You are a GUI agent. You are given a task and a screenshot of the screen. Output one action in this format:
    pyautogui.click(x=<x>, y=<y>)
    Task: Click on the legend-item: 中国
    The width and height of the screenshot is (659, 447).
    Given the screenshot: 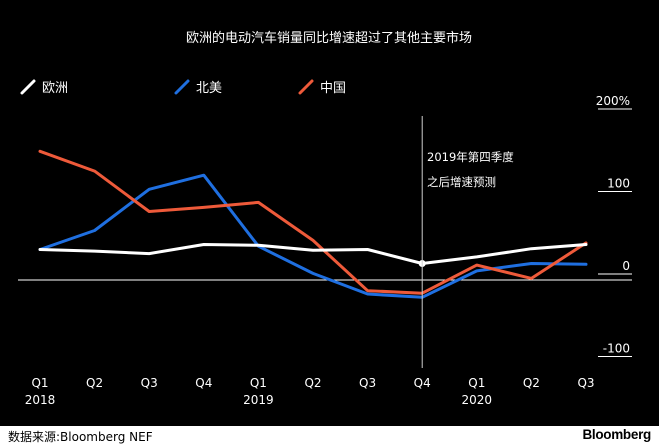 What is the action you would take?
    pyautogui.click(x=322, y=87)
    